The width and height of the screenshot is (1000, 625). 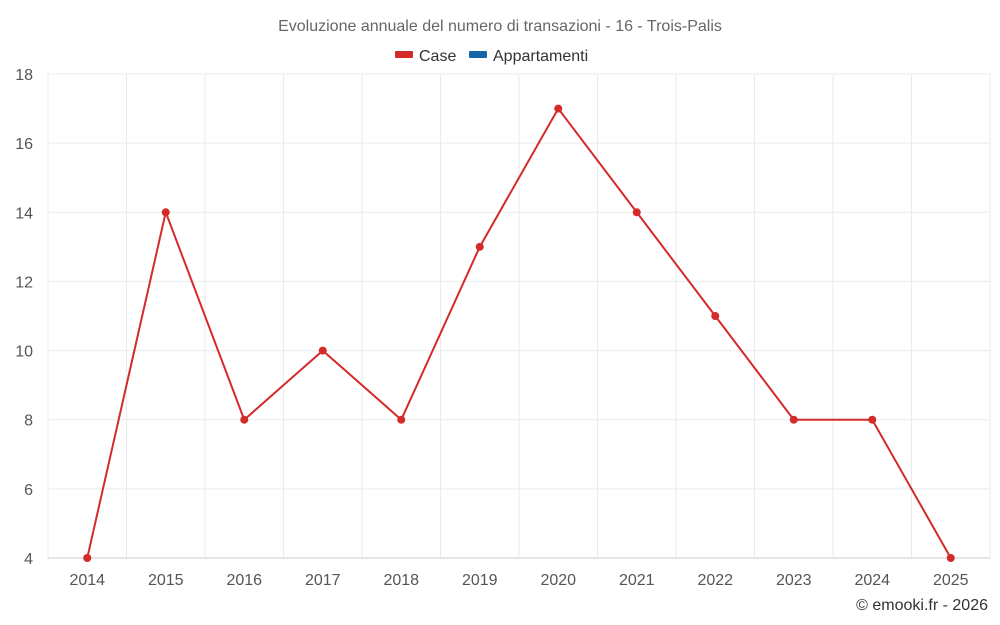 I want to click on y-tick-label: 6, so click(x=28, y=490).